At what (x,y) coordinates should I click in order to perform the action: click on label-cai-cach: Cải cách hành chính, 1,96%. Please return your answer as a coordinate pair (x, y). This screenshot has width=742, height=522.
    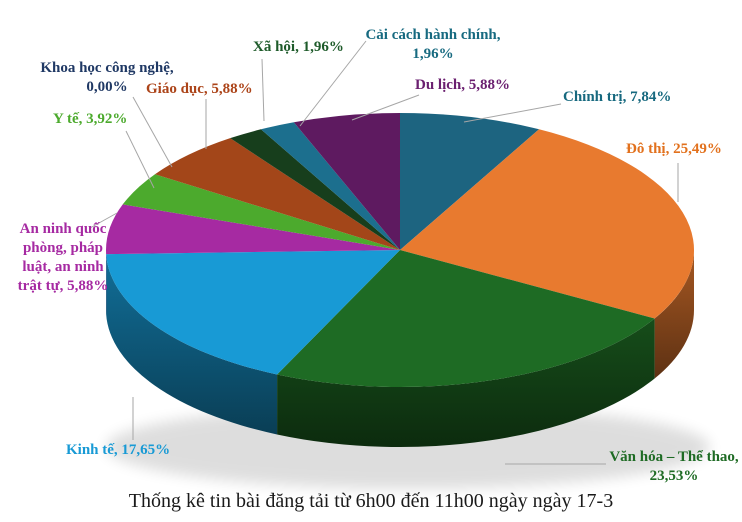
    Looking at the image, I should click on (433, 44).